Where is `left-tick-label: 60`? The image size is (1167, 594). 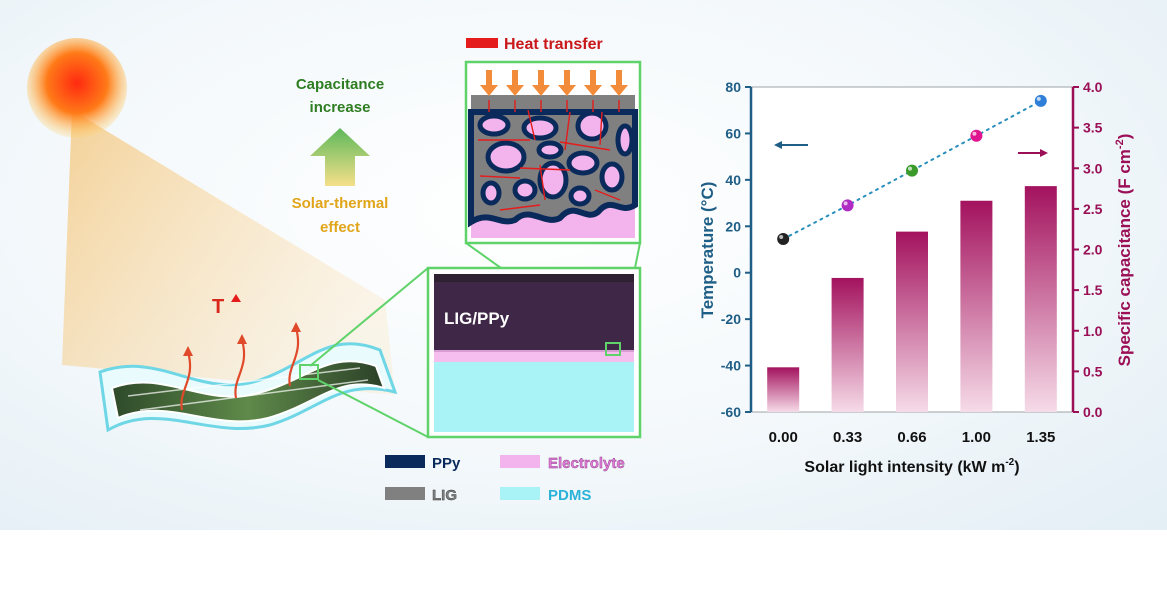 left-tick-label: 60 is located at coordinates (733, 133).